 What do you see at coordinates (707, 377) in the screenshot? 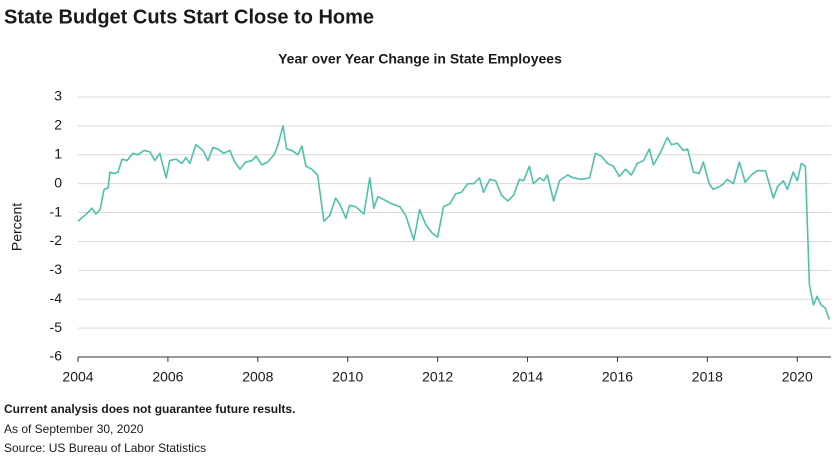
I see `x-tick-label: 2018` at bounding box center [707, 377].